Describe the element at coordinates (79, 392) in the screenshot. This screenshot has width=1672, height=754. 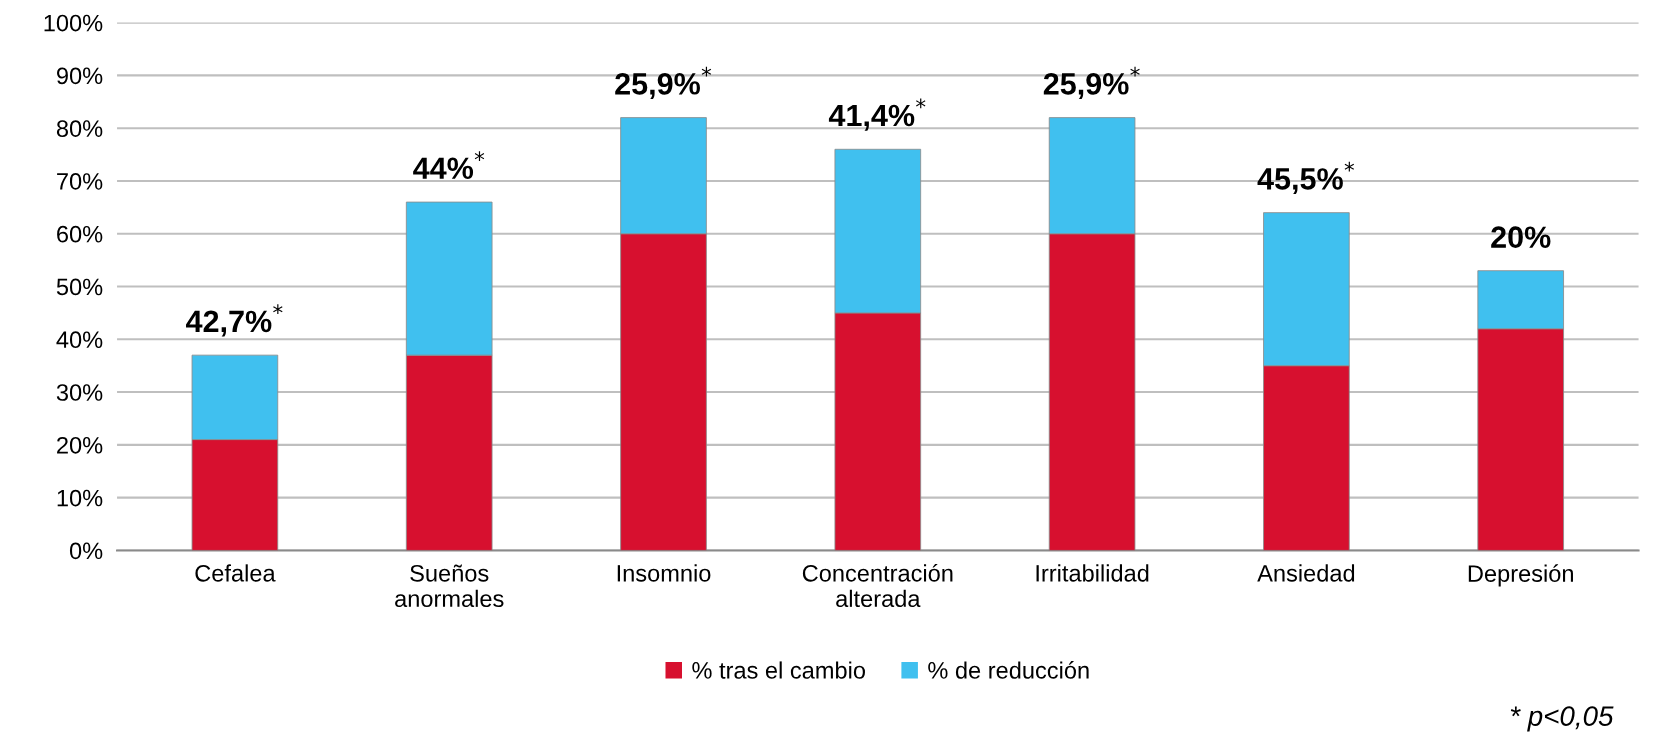
I see `y-tick-label: 30%` at that location.